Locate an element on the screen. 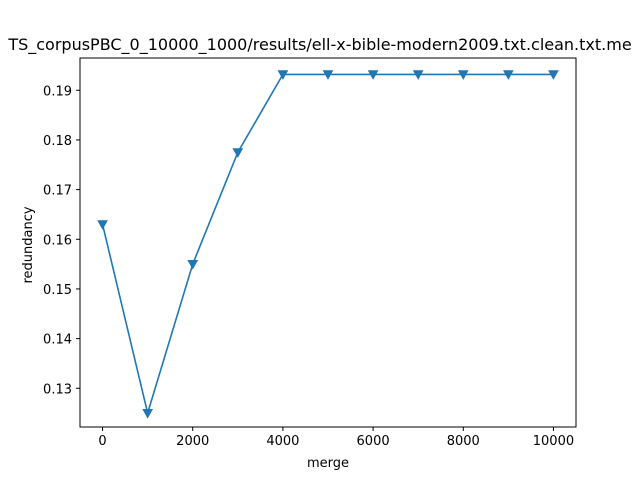 This screenshot has height=480, width=640. x-tick-label: 2000 is located at coordinates (192, 441).